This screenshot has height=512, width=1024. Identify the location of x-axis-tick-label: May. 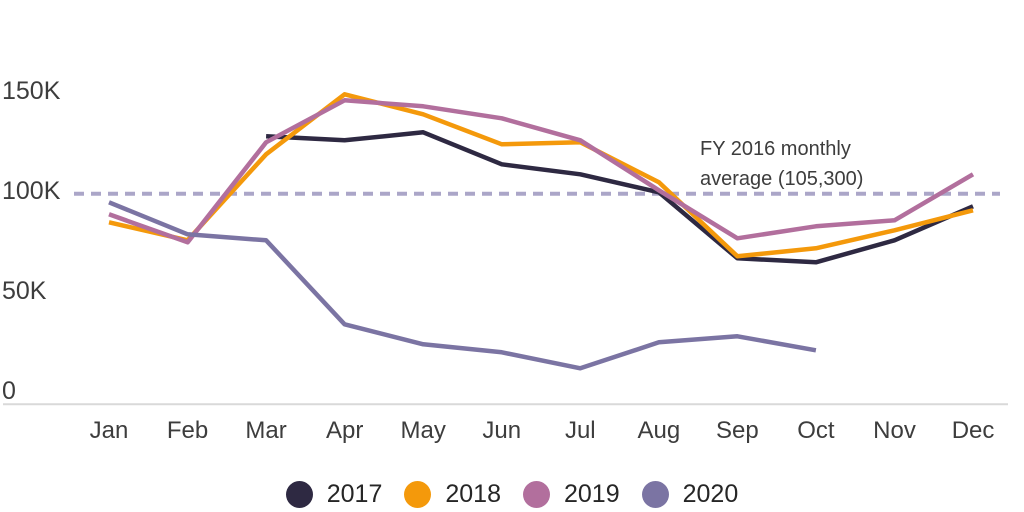
(423, 430).